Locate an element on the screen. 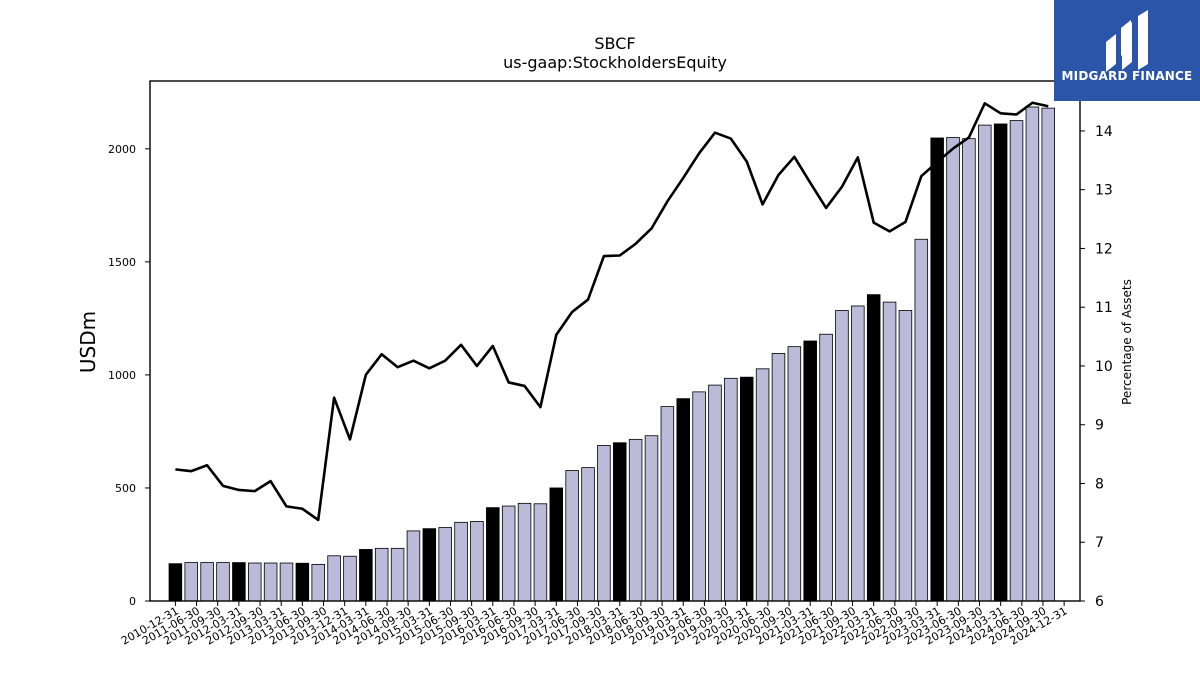  y-right-tick-label: 14 is located at coordinates (1104, 132).